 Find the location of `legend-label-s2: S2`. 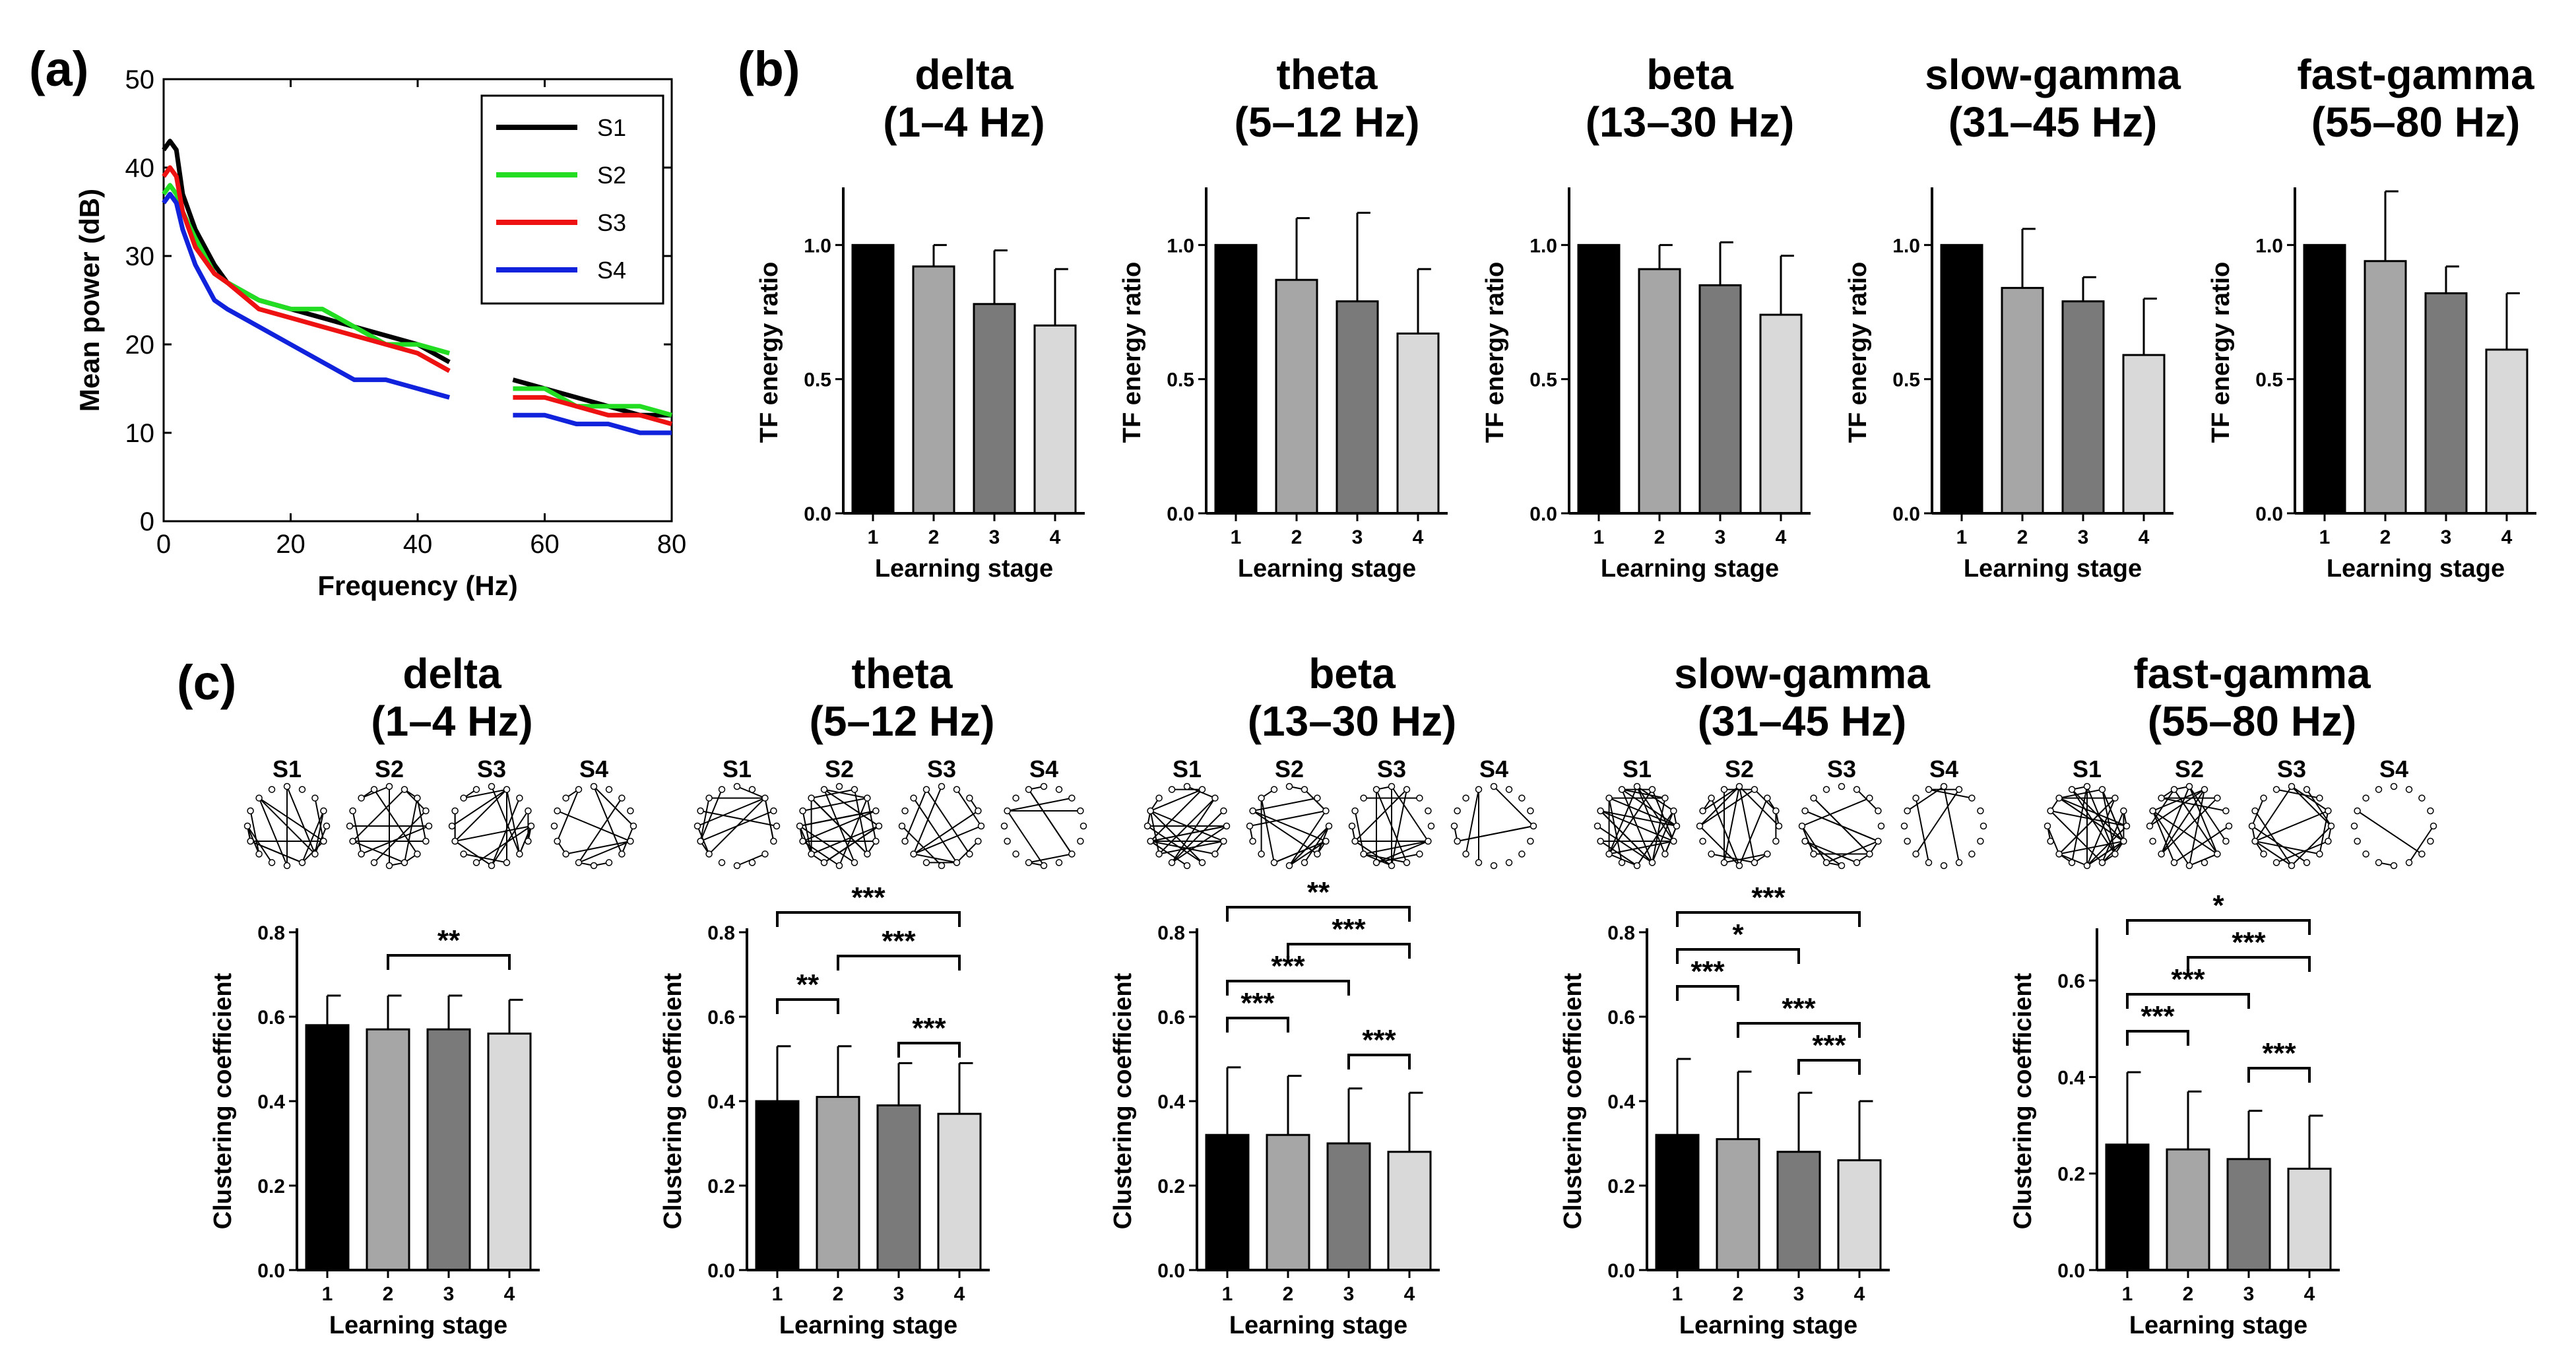

legend-label-s2: S2 is located at coordinates (611, 175).